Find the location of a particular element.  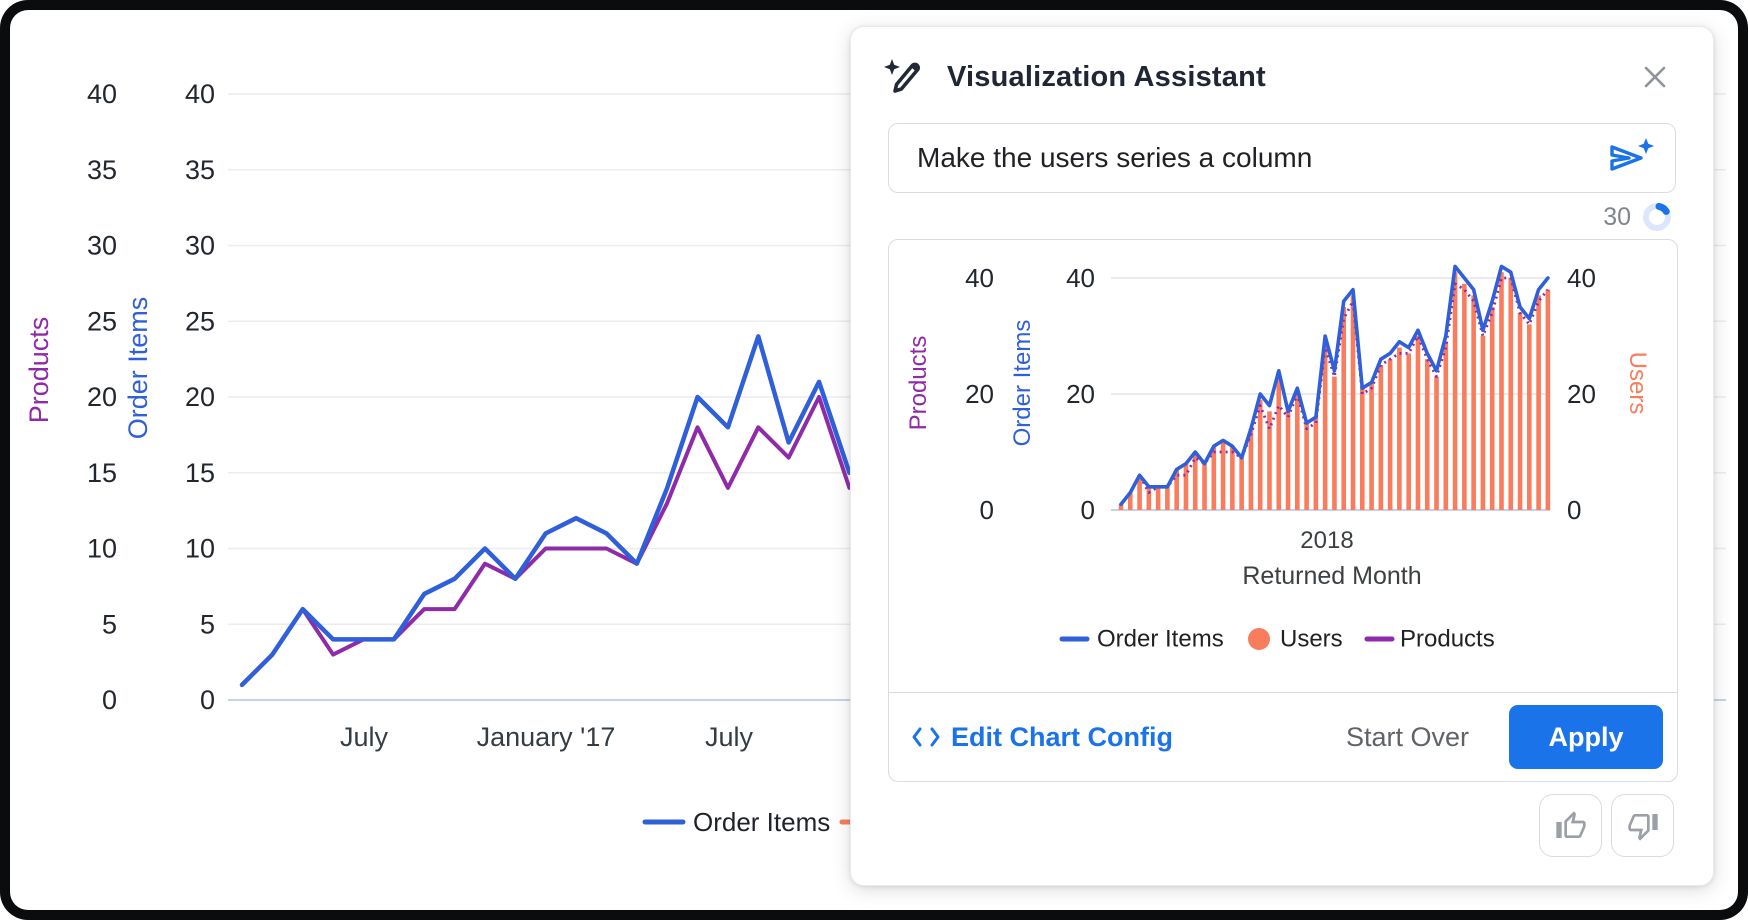

svg-text: Returned Month is located at coordinates (1331, 576).